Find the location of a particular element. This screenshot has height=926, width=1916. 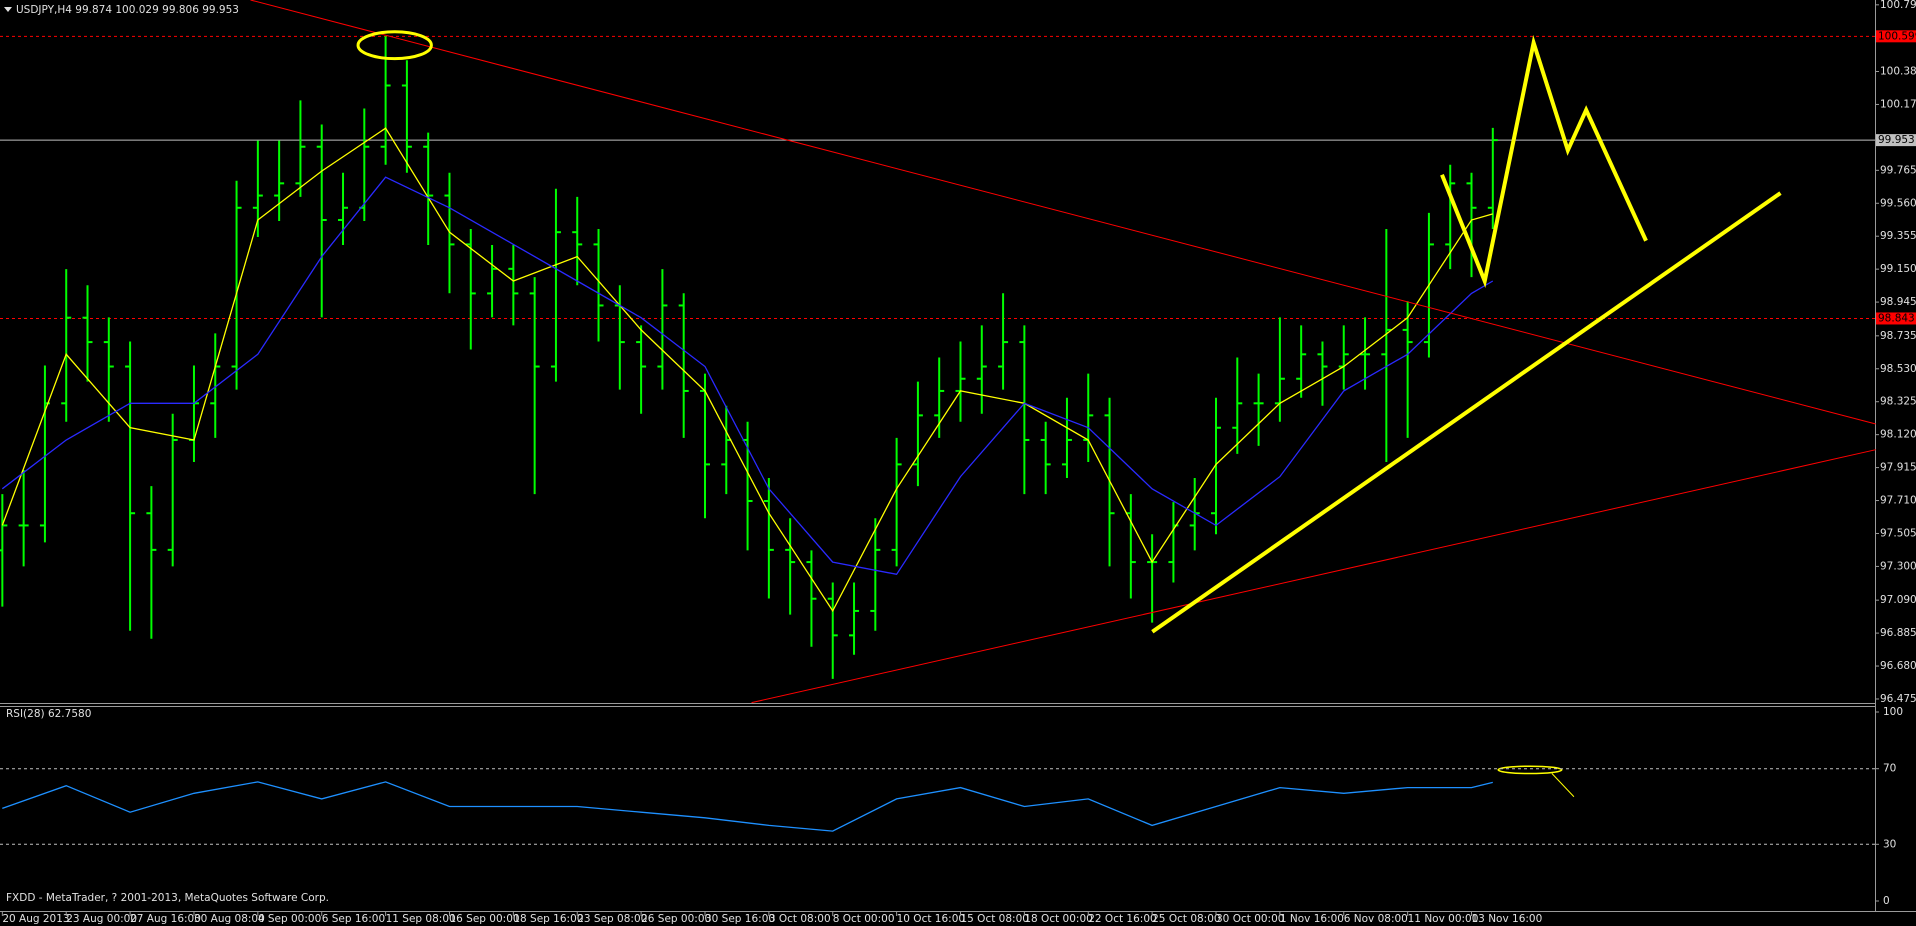

x-tick-label: 11 Sep 08:00 is located at coordinates (421, 919).